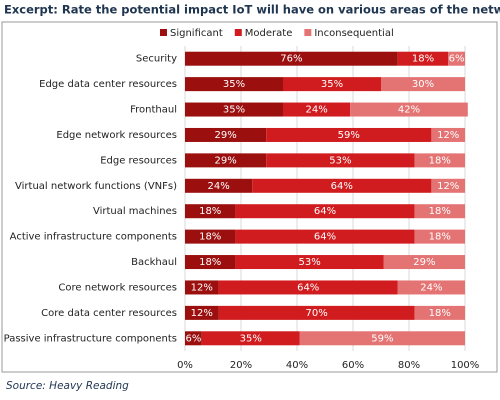 This screenshot has height=400, width=500. Describe the element at coordinates (90, 338) in the screenshot. I see `y-tick-label: Passive infrastructure components` at that location.